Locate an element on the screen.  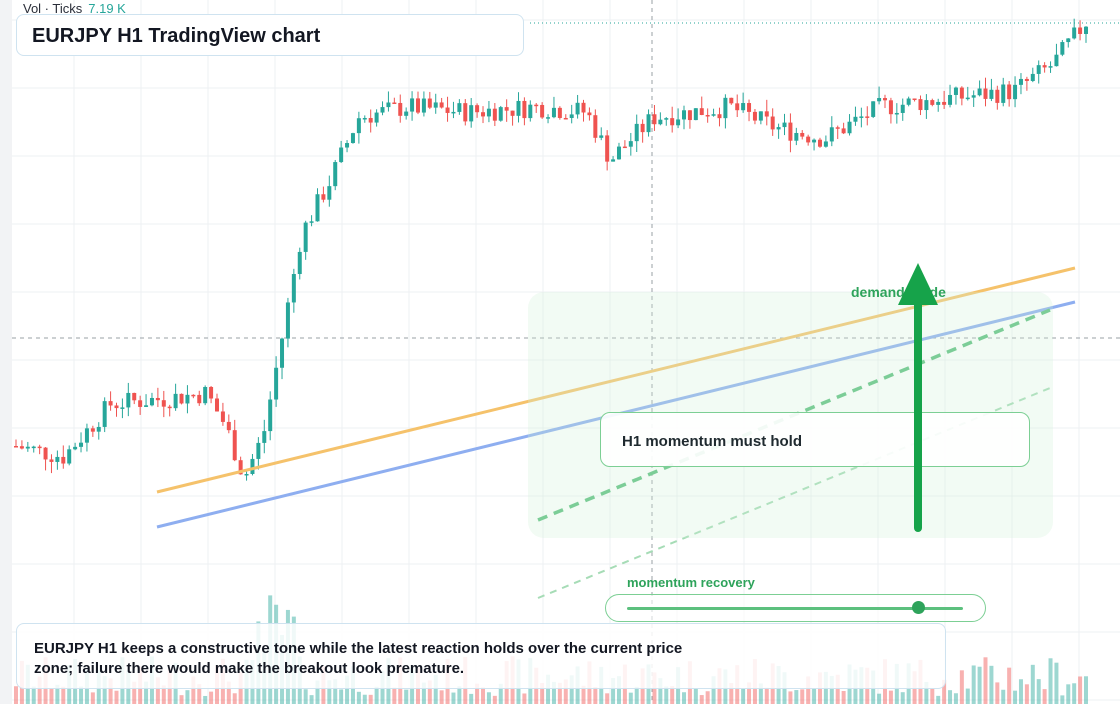
slider-knob is located at coordinates (918, 607).